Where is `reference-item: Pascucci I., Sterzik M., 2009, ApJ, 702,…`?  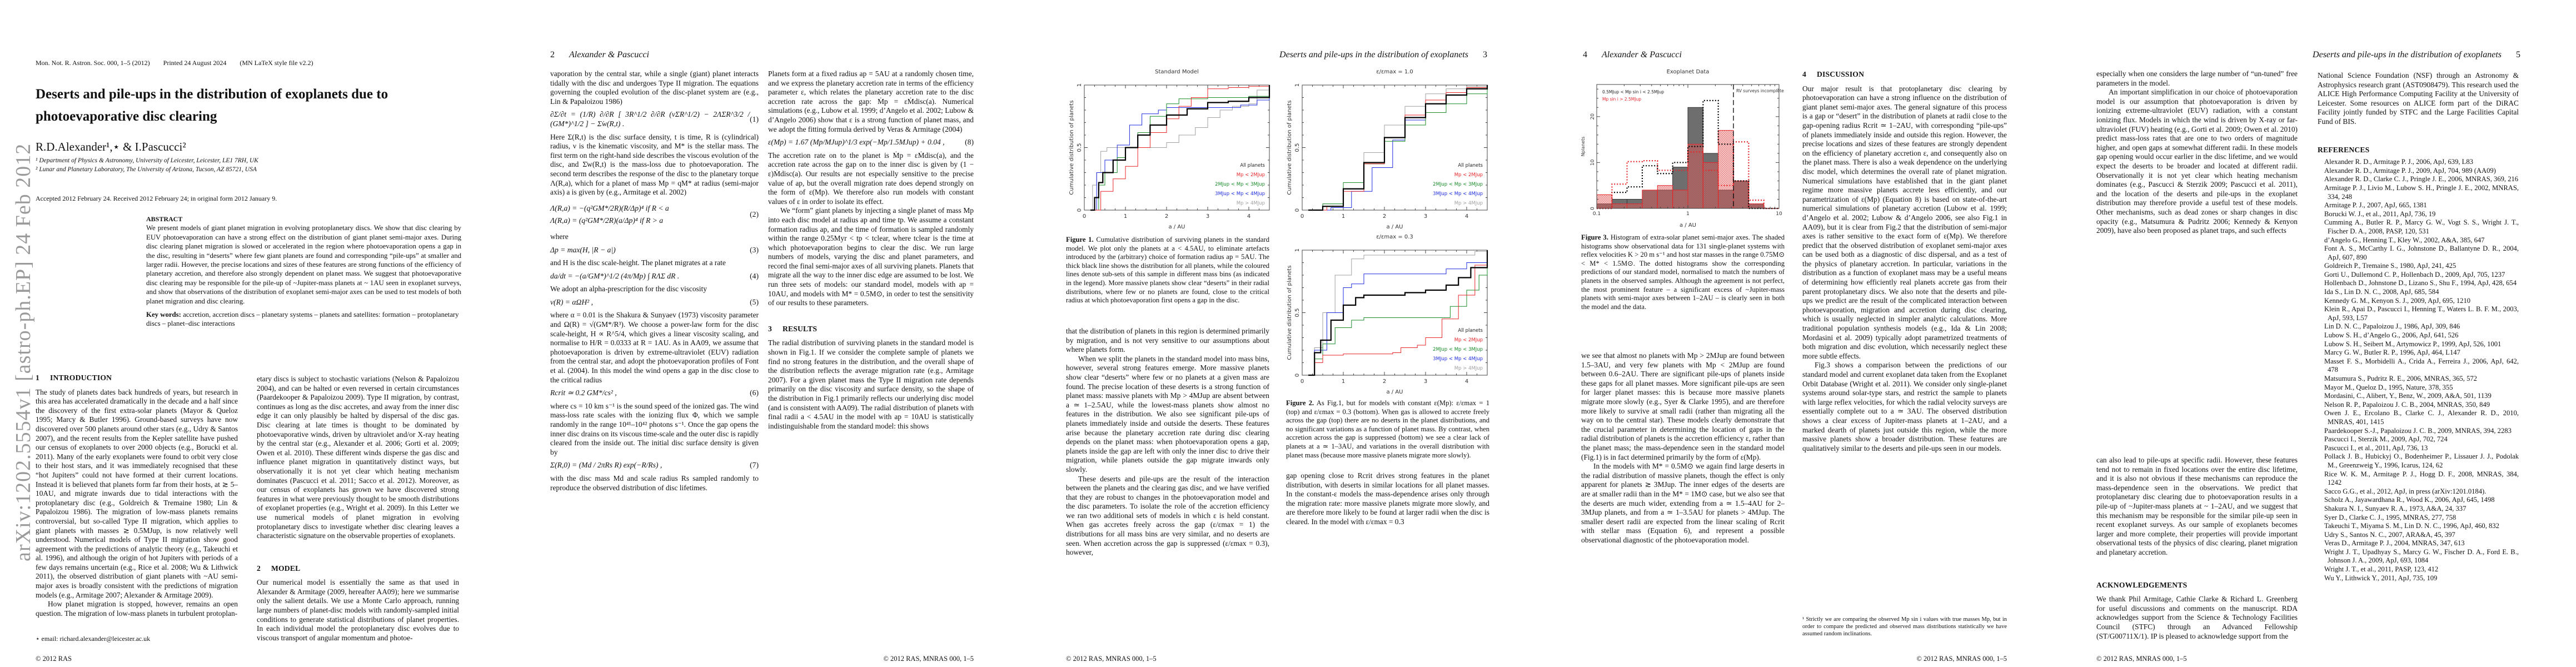 reference-item: Pascucci I., Sterzik M., 2009, ApJ, 702,… is located at coordinates (2386, 439).